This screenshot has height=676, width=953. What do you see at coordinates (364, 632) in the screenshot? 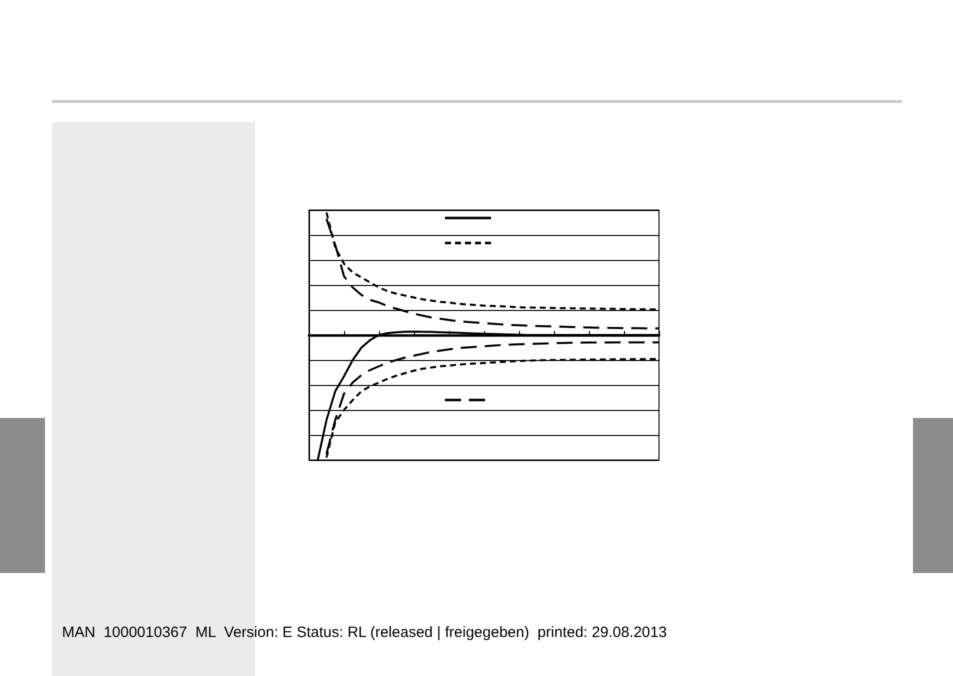
I see `text: MAN 1000010367 ML Version: E Status: RL (released | freigegeben) printed: 29.08.2013` at bounding box center [364, 632].